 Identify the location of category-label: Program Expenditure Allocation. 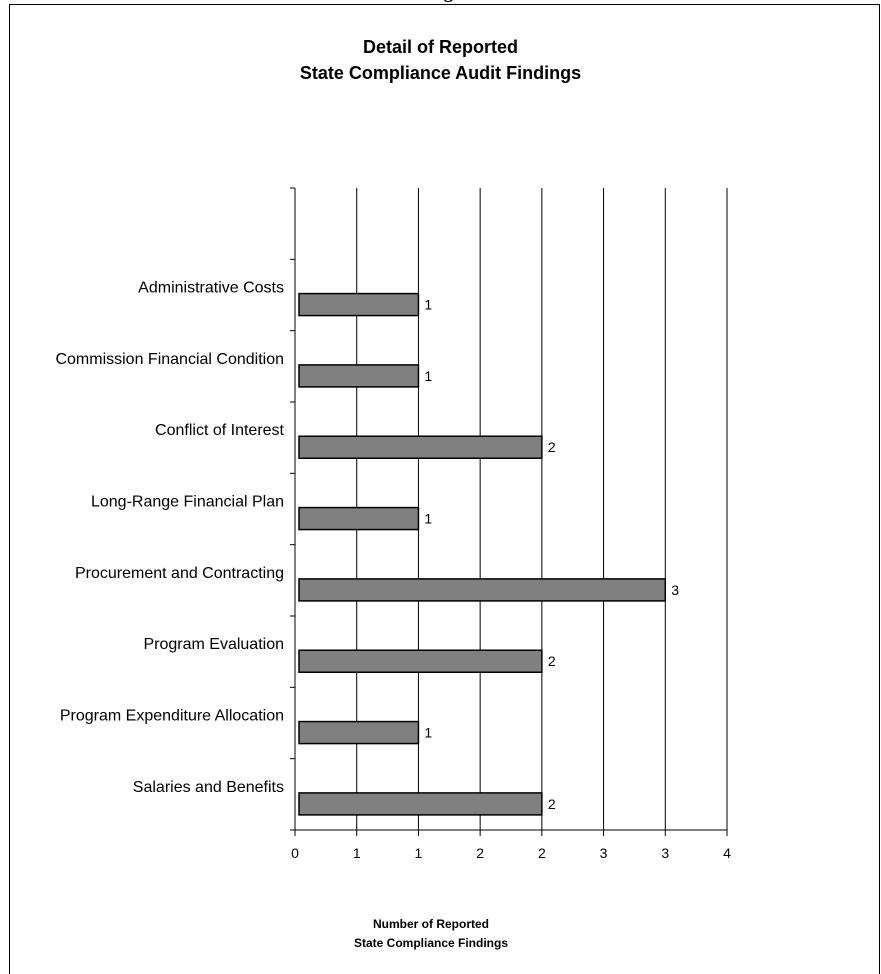
(172, 716).